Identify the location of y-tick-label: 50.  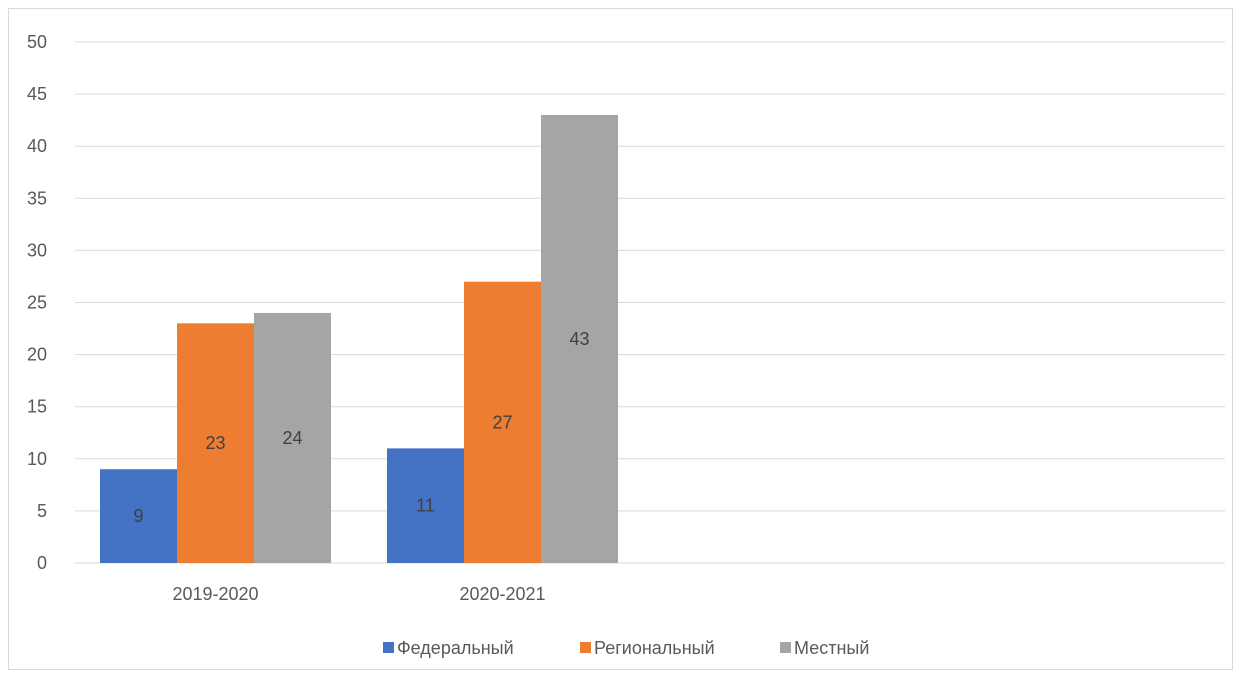
(37, 42).